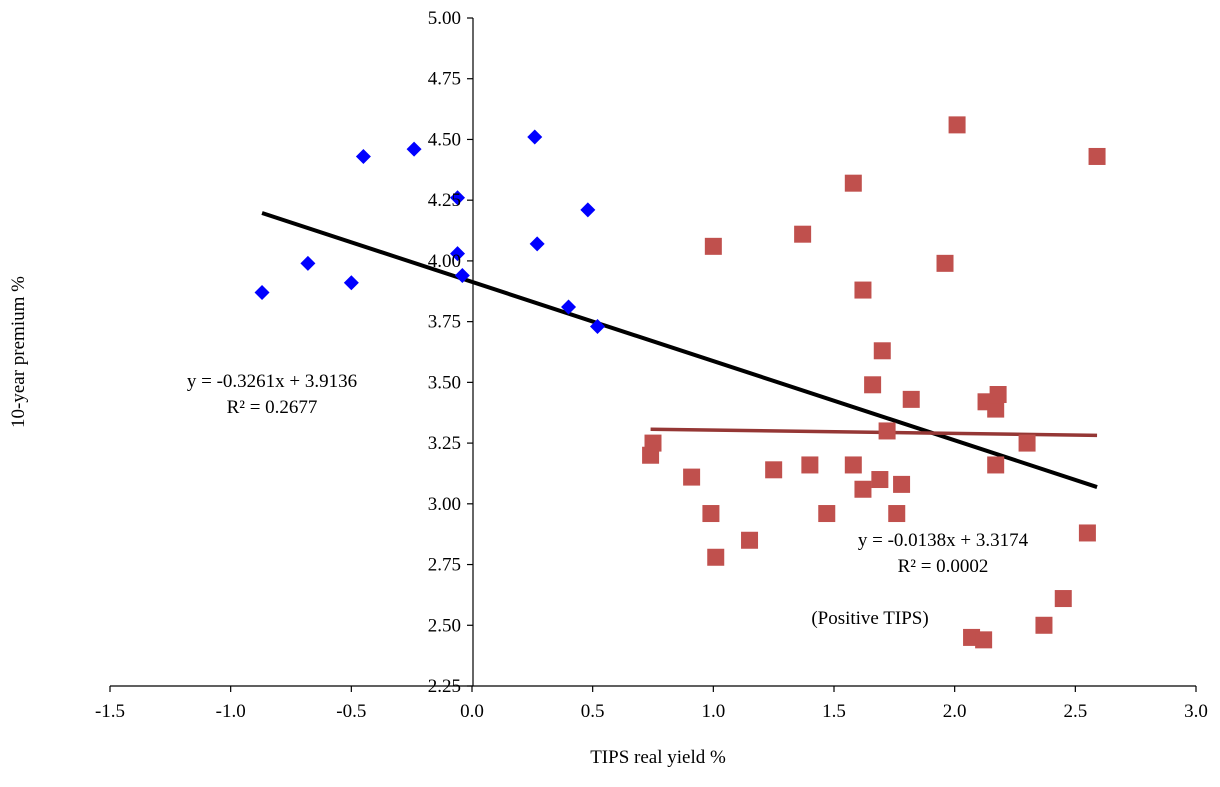  Describe the element at coordinates (943, 566) in the screenshot. I see `equation-2-line-2: R² = 0.0002` at that location.